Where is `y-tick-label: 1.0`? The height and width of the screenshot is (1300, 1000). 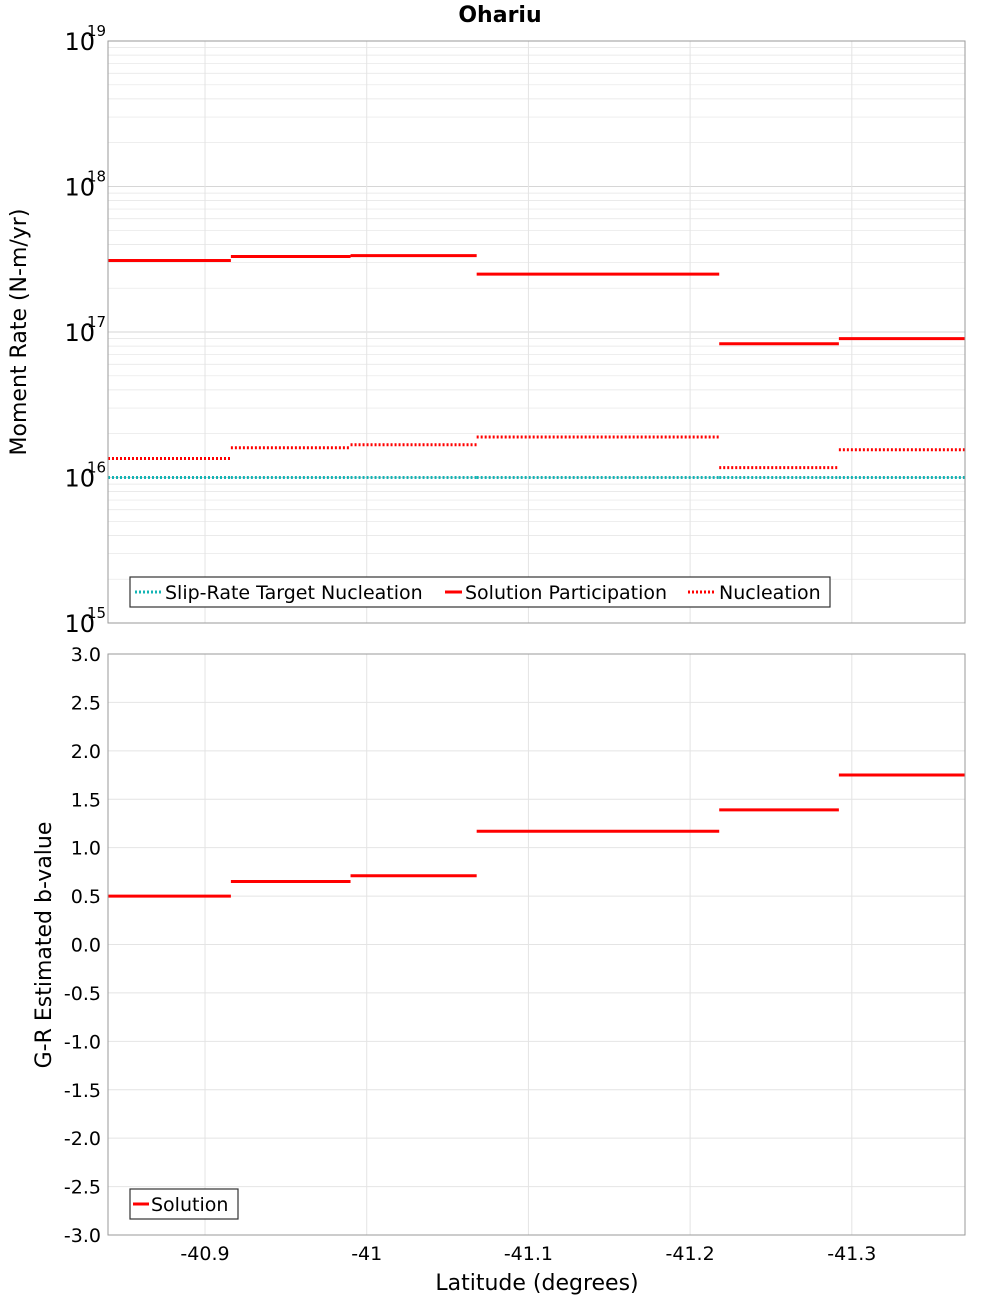
y-tick-label: 1.0 is located at coordinates (86, 849).